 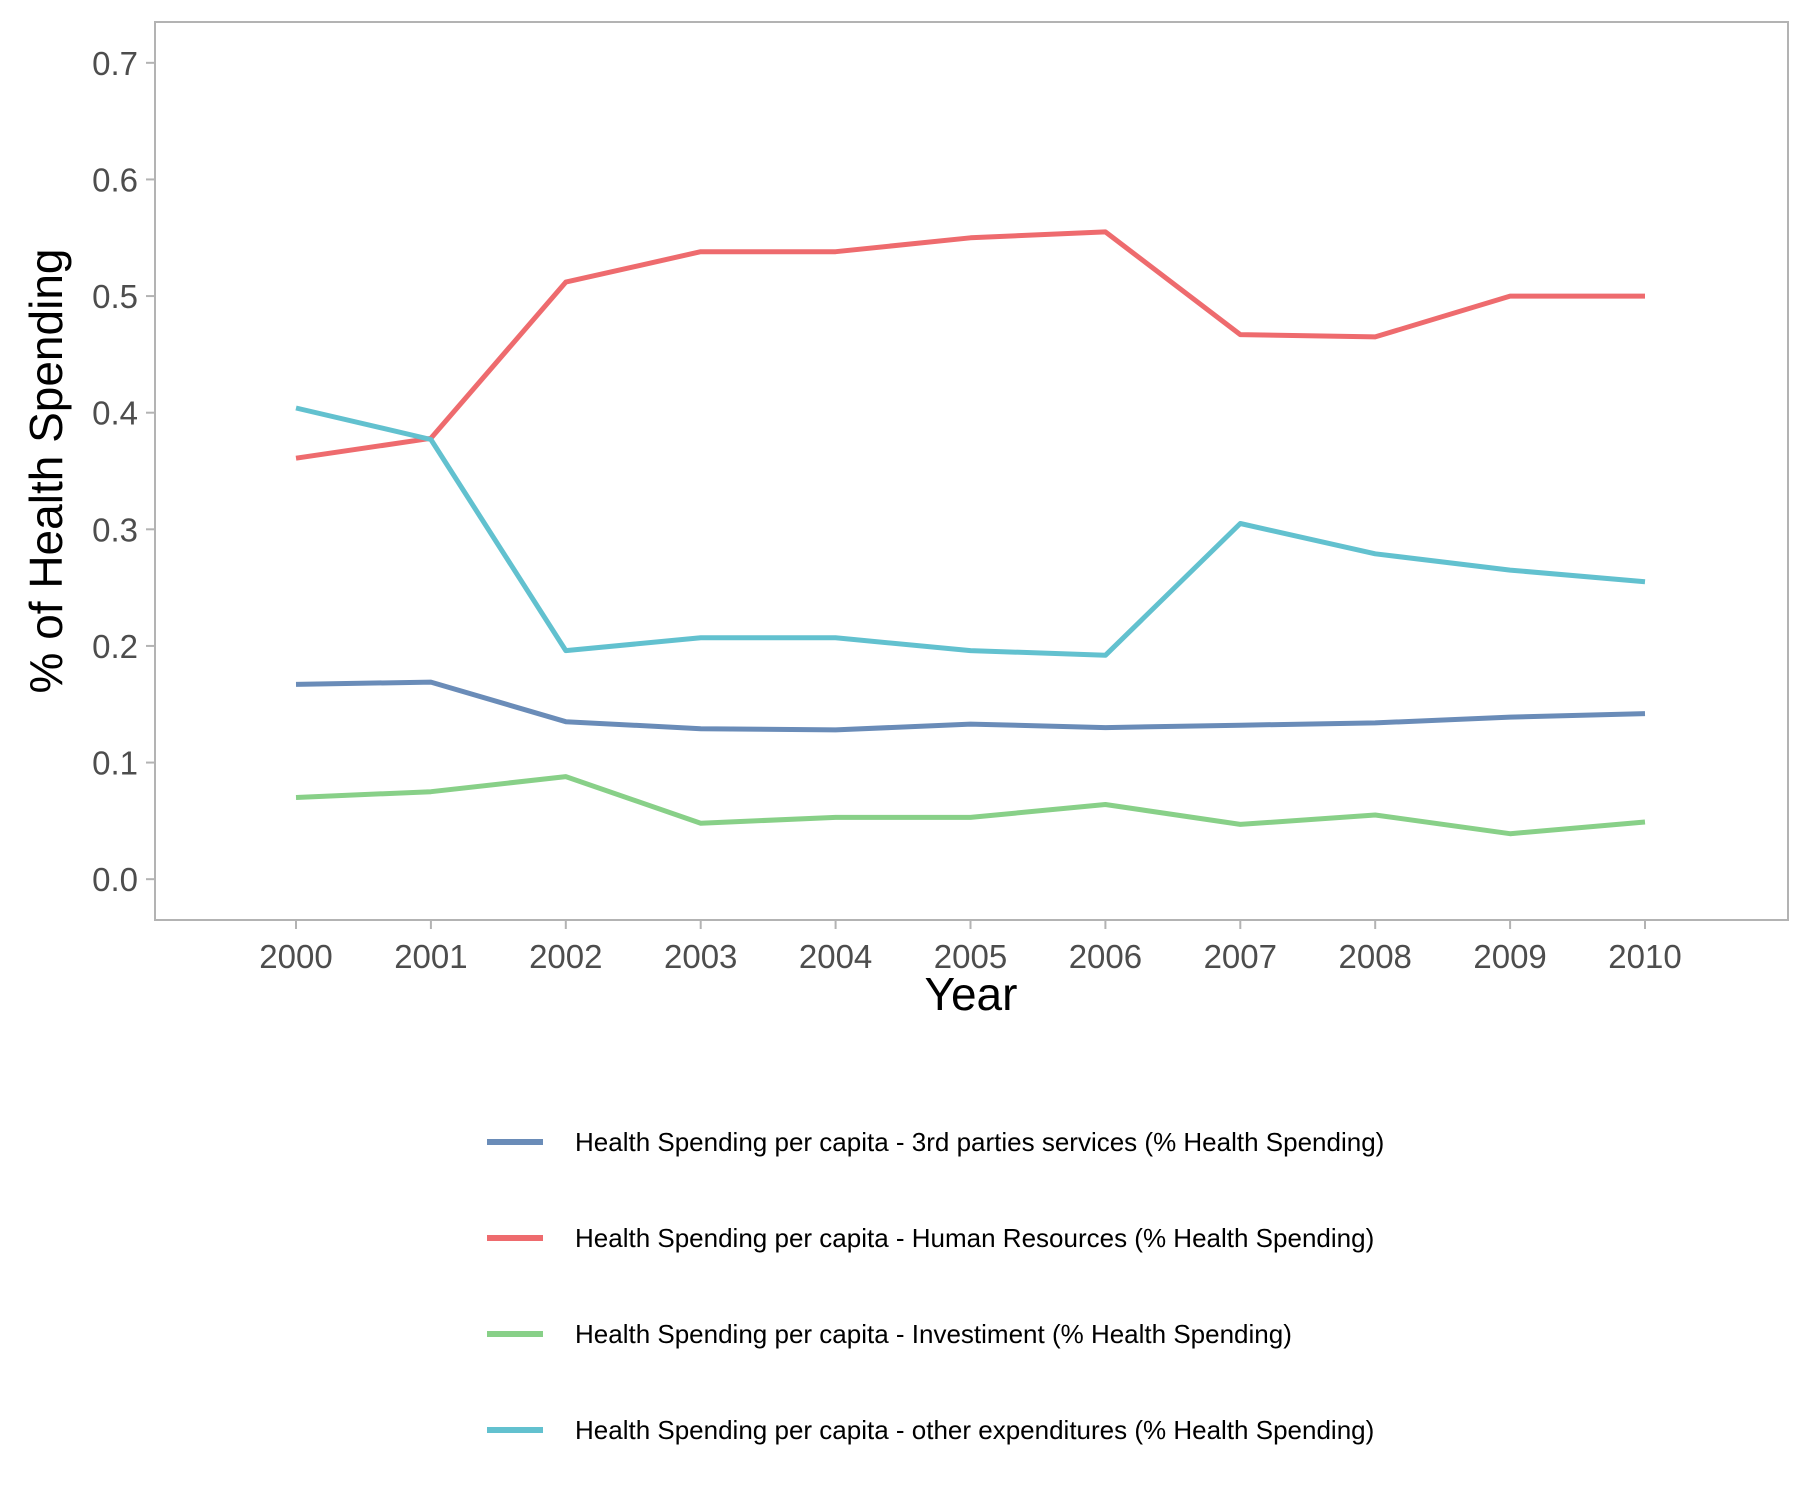 What do you see at coordinates (115, 179) in the screenshot?
I see `y-tick-label: 0.6` at bounding box center [115, 179].